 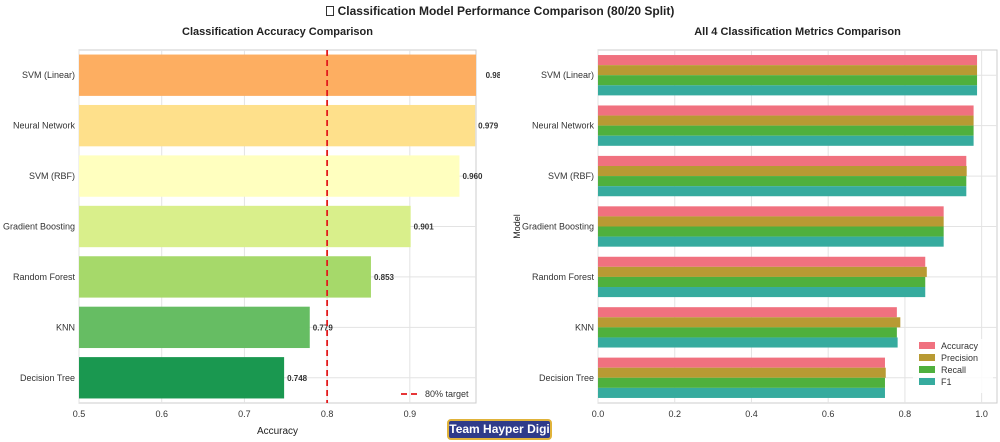 What do you see at coordinates (277, 125) in the screenshot?
I see `bar-neural-network` at bounding box center [277, 125].